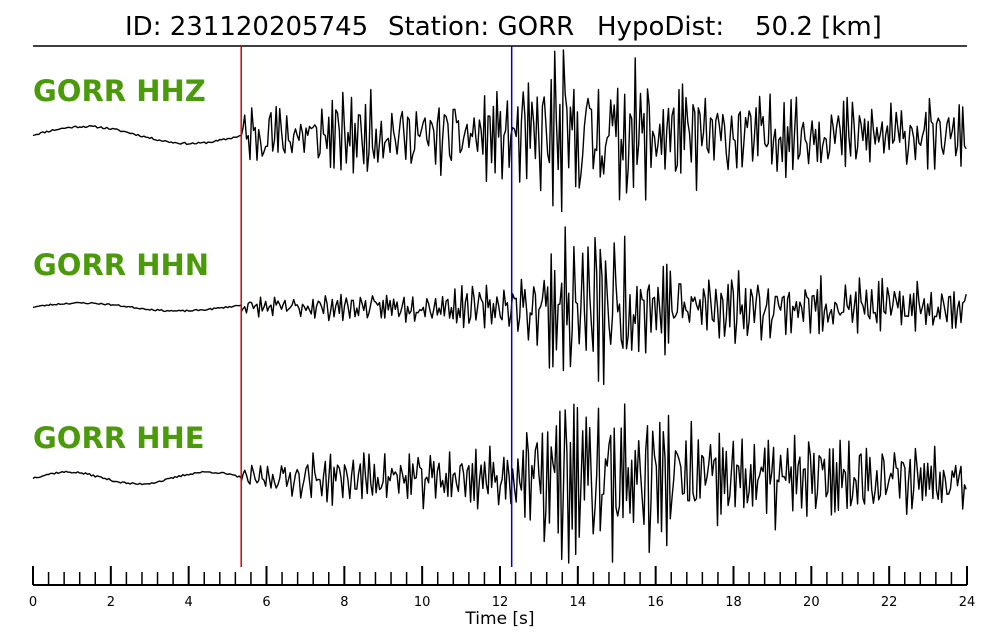  I want to click on x-tick-label: 14, so click(578, 602).